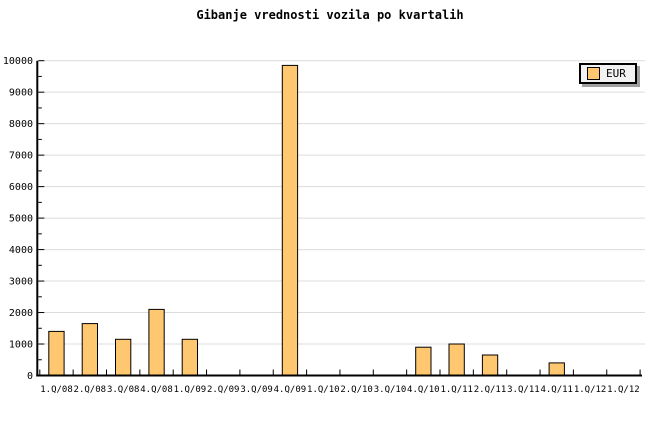 Image resolution: width=660 pixels, height=440 pixels. What do you see at coordinates (423, 390) in the screenshot?
I see `x-axis-tick-label: 4.Q/10` at bounding box center [423, 390].